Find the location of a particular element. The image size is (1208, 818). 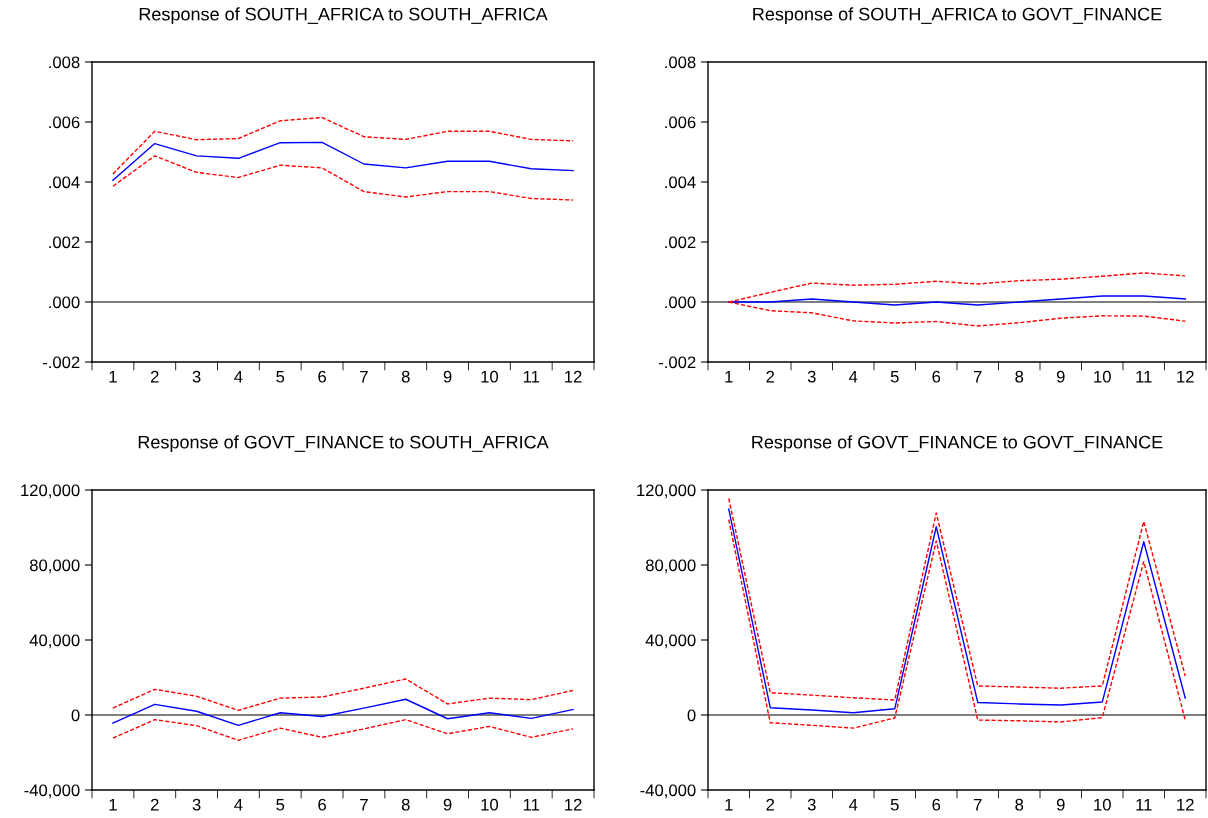

chart-title: Response of GOVT_FINANCE to SOUTH_AFRICA is located at coordinates (343, 444).